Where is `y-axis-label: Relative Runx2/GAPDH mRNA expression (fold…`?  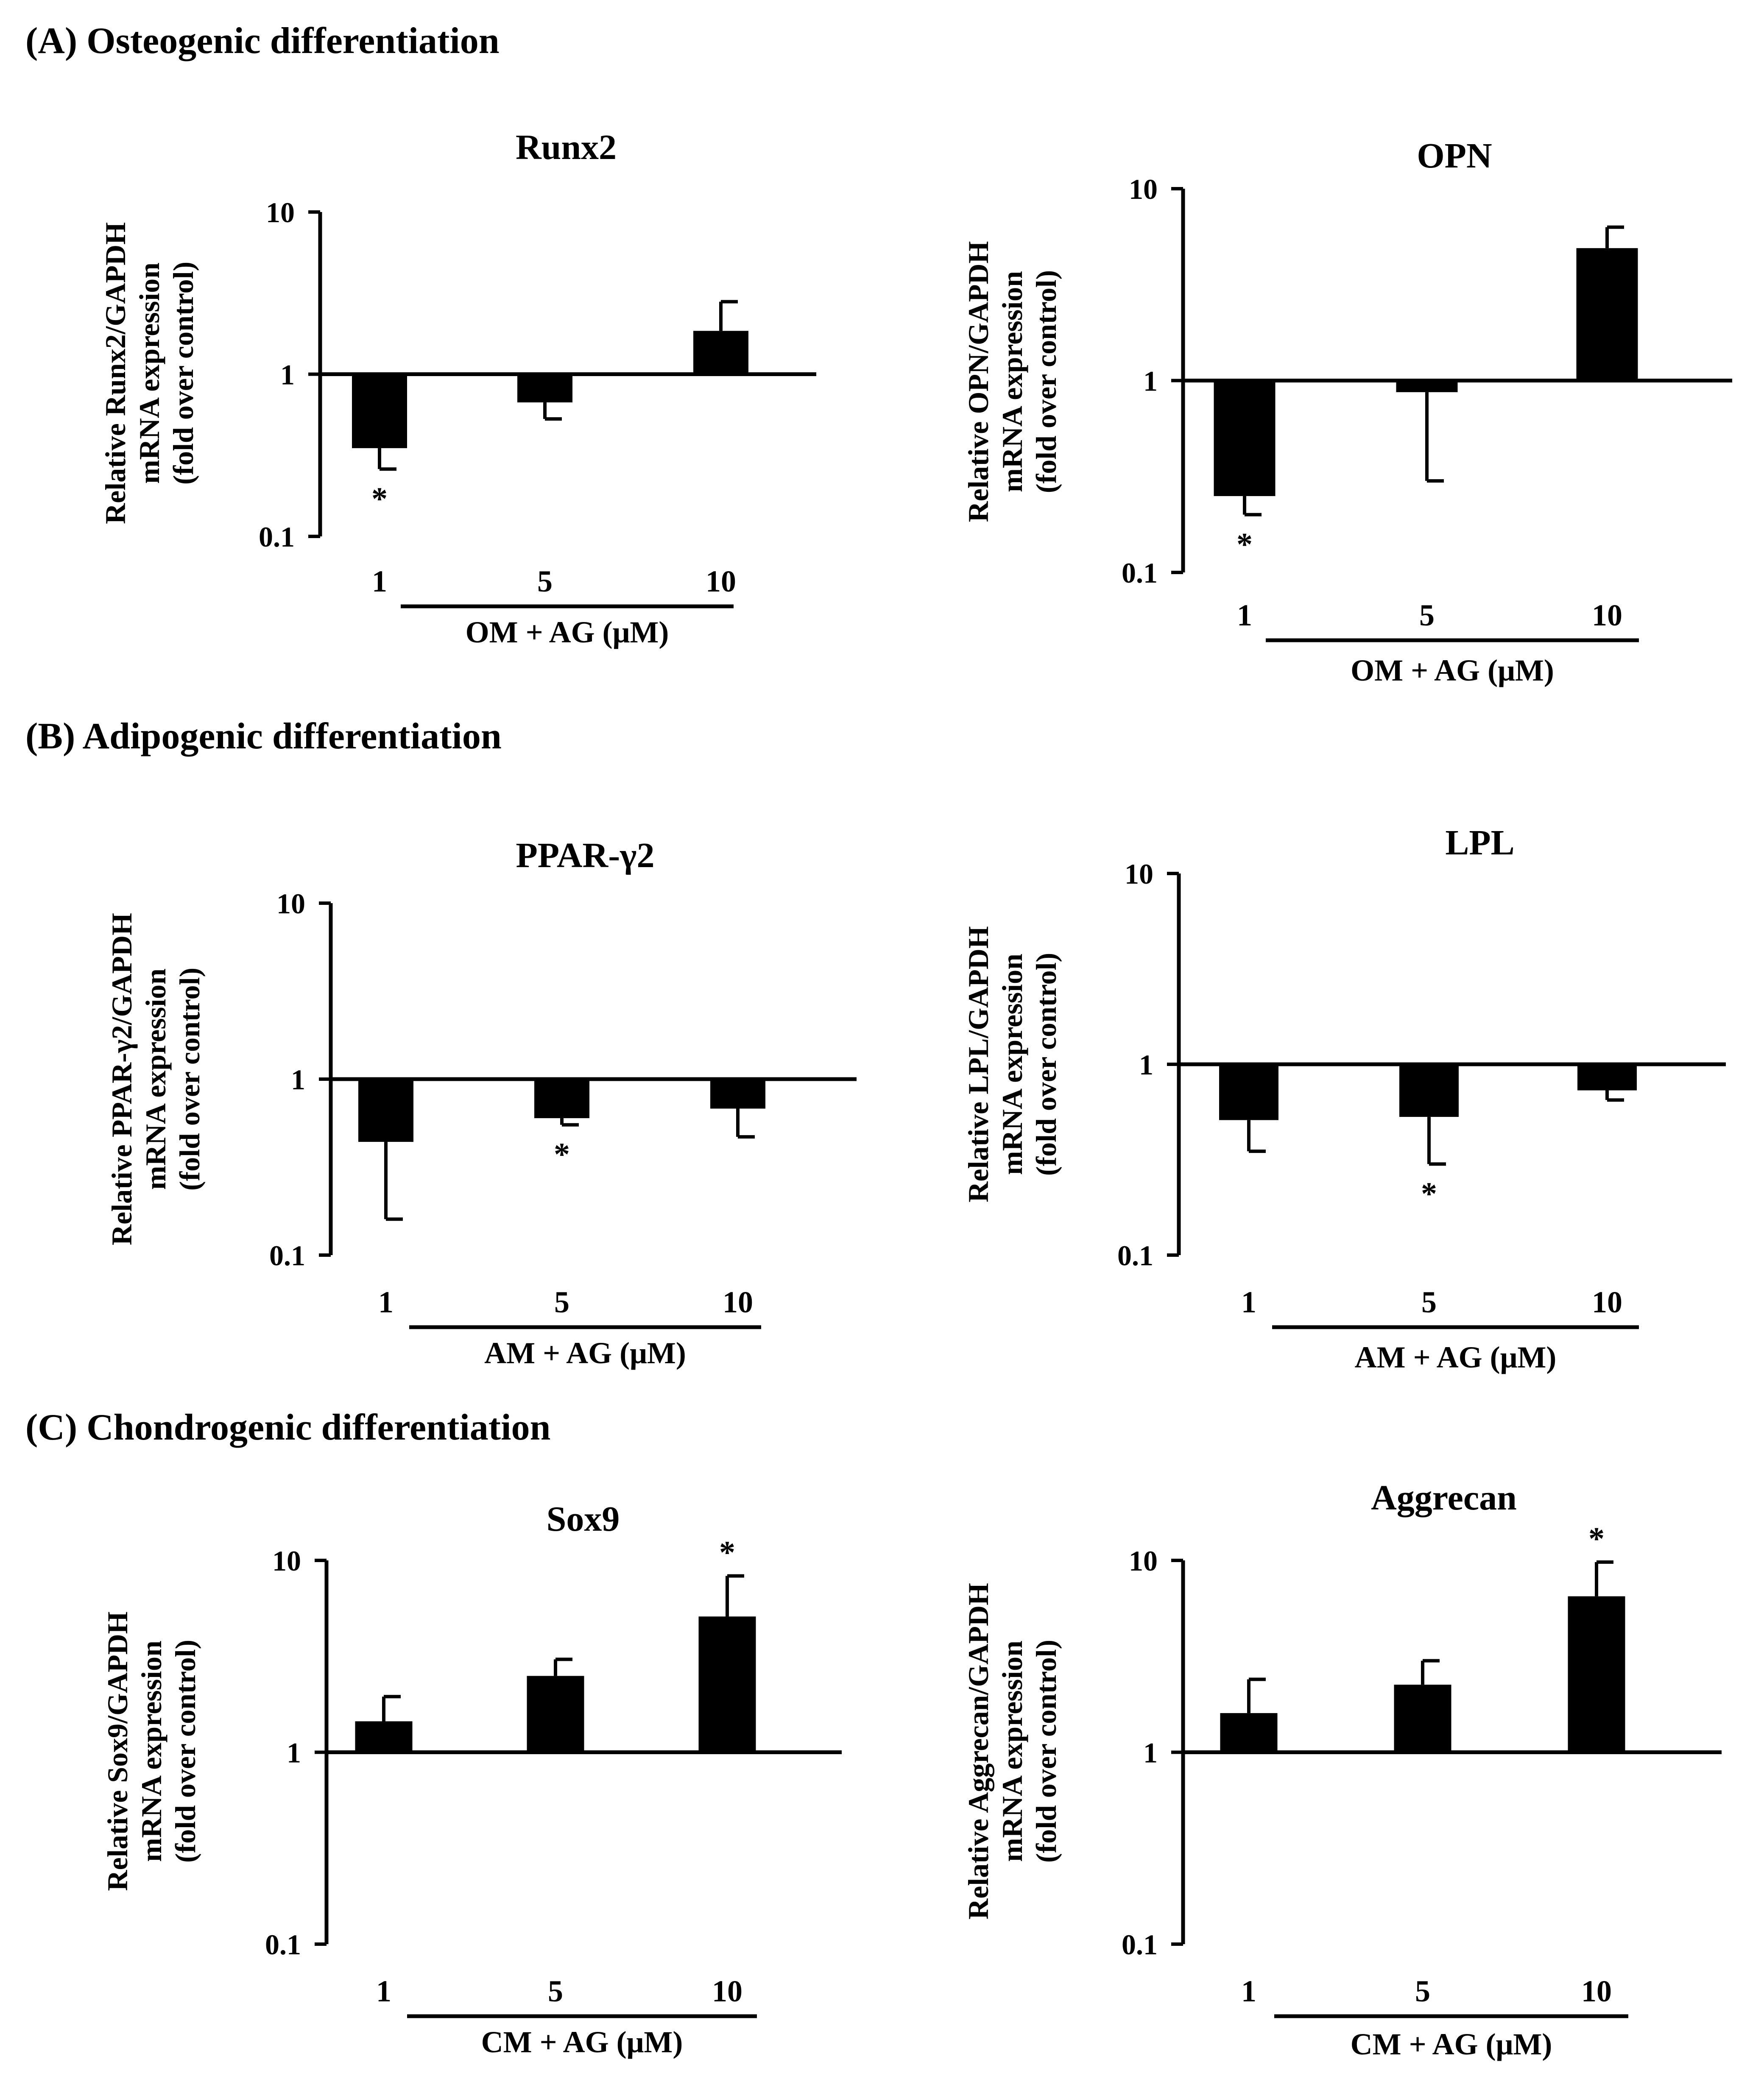 y-axis-label: Relative Runx2/GAPDH mRNA expression (fold… is located at coordinates (149, 373).